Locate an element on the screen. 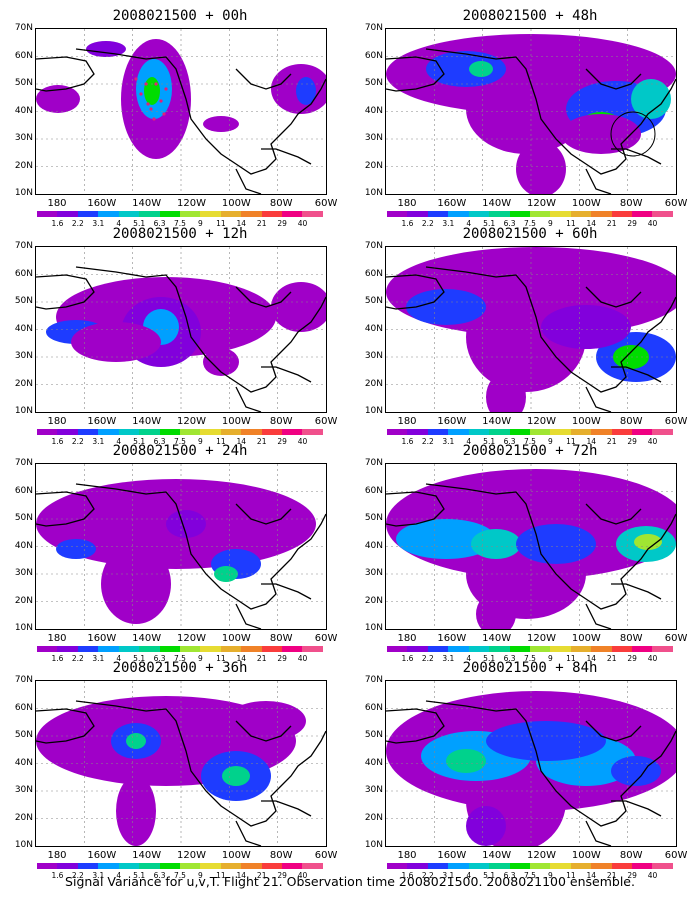 The height and width of the screenshot is (900, 700). target-region-circle is located at coordinates (633, 134).